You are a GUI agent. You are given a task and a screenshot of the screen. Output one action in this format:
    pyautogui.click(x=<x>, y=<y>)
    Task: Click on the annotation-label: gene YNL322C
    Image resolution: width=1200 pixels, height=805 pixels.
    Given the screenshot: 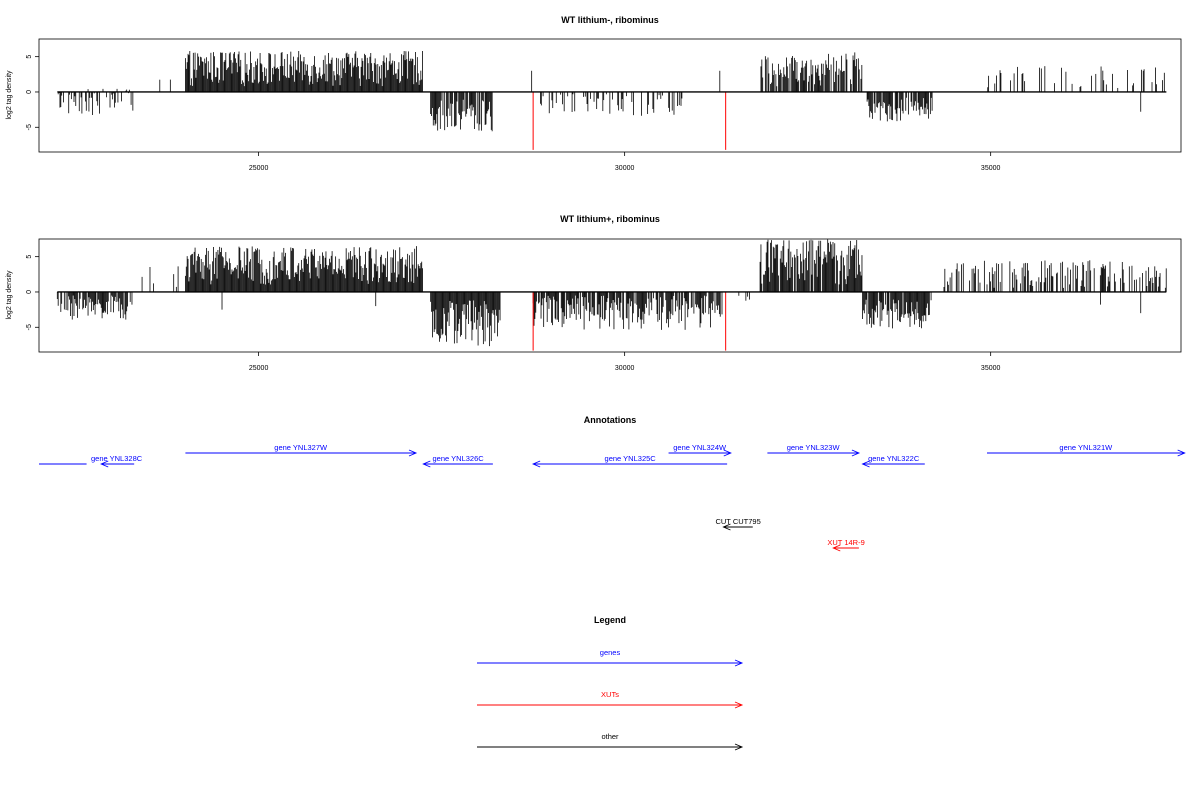 What is the action you would take?
    pyautogui.click(x=894, y=458)
    